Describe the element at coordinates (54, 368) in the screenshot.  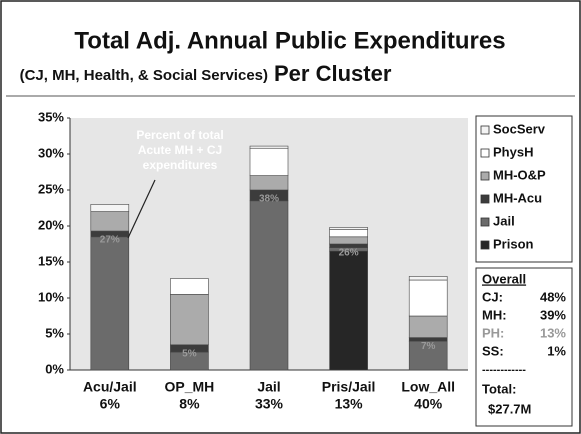
I see `y-tick-label: 0%` at that location.